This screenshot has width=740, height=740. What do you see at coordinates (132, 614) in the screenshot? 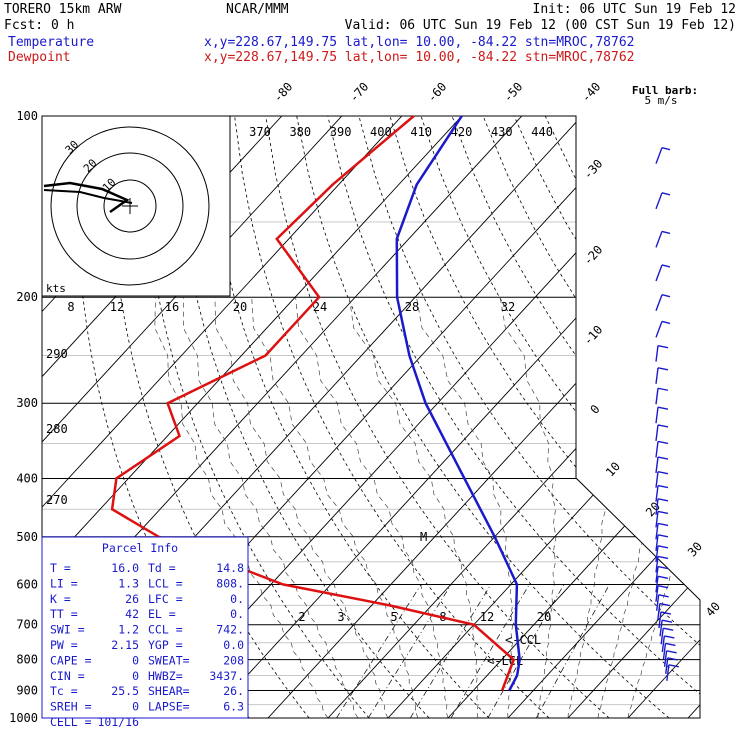
I see `parcel-val-1: 42` at bounding box center [132, 614].